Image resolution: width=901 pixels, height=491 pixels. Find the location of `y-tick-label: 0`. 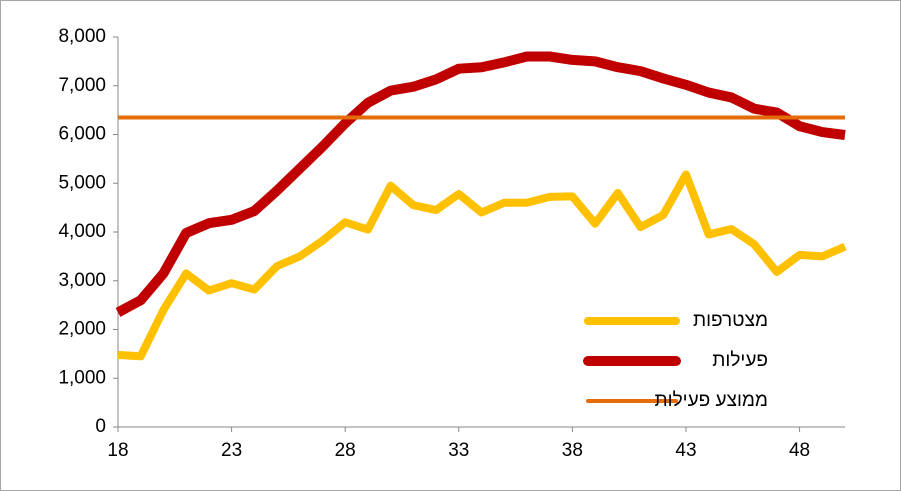

y-tick-label: 0 is located at coordinates (100, 426).